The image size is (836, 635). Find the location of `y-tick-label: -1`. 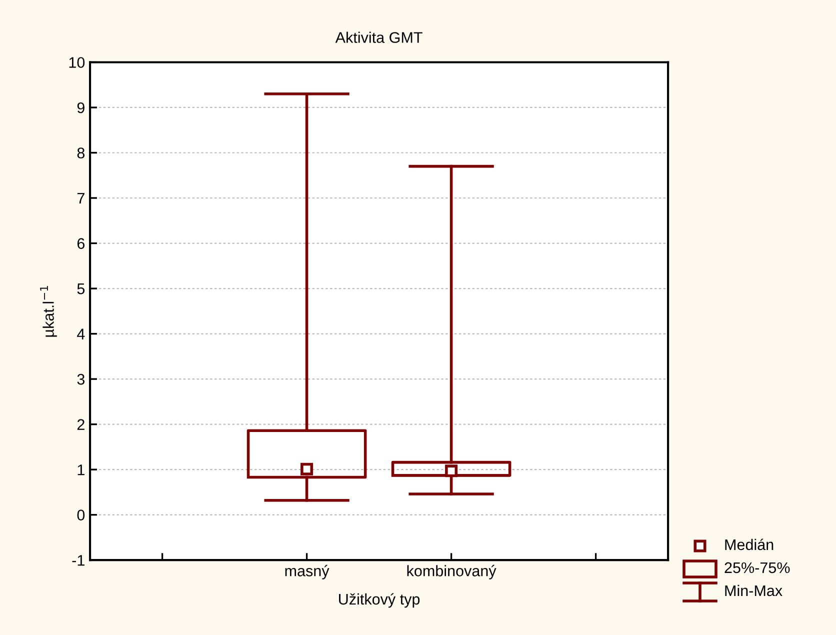

y-tick-label: -1 is located at coordinates (78, 560).